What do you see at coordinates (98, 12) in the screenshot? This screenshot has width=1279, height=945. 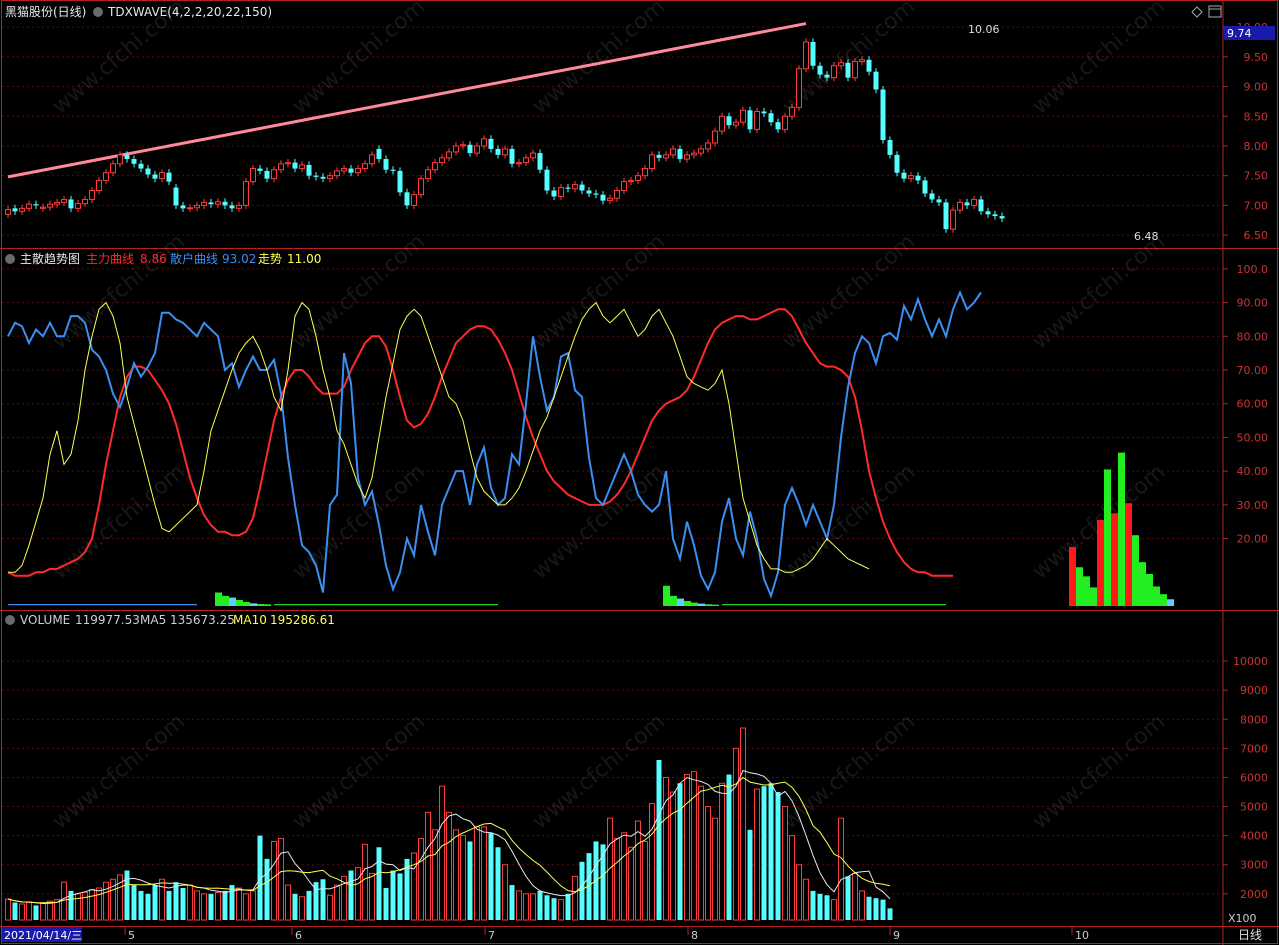 I see `indicator-settings-icon` at bounding box center [98, 12].